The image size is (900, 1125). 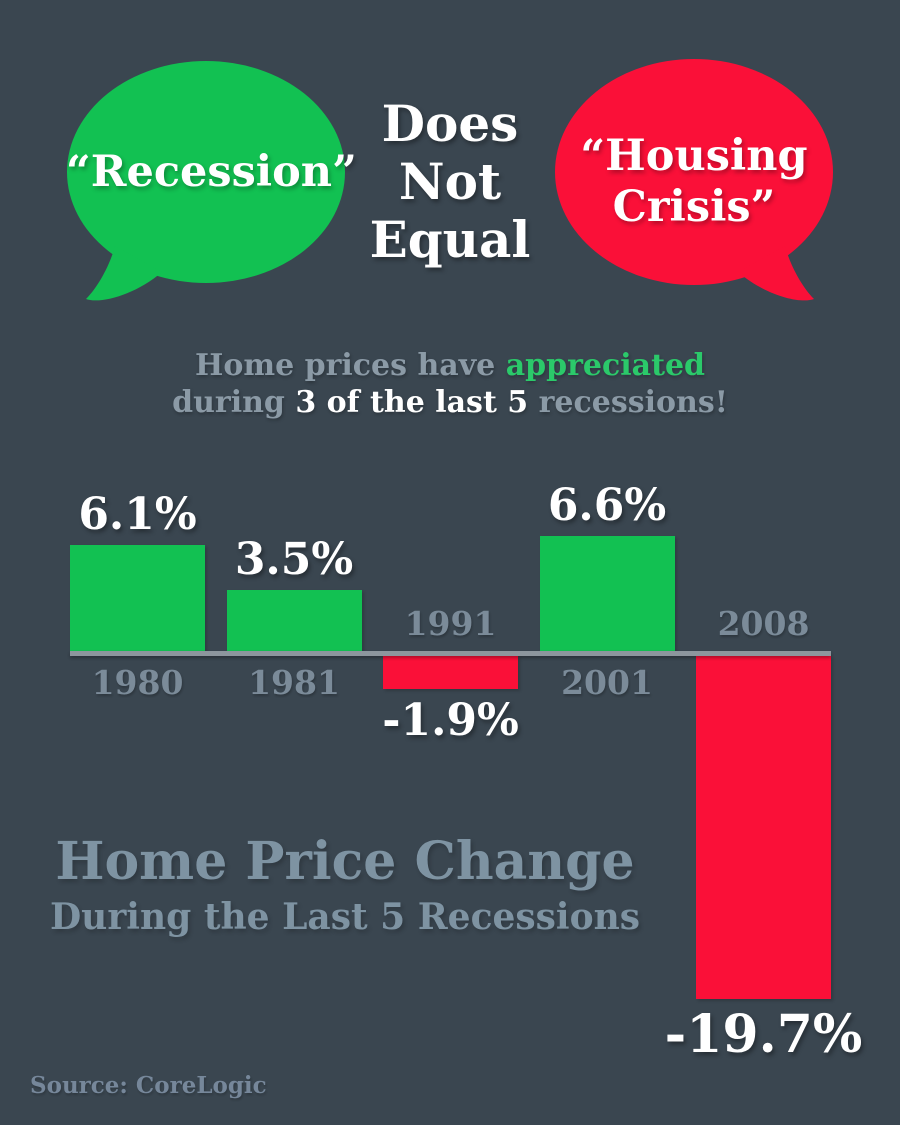 What do you see at coordinates (607, 682) in the screenshot?
I see `year-label-2001: 2001` at bounding box center [607, 682].